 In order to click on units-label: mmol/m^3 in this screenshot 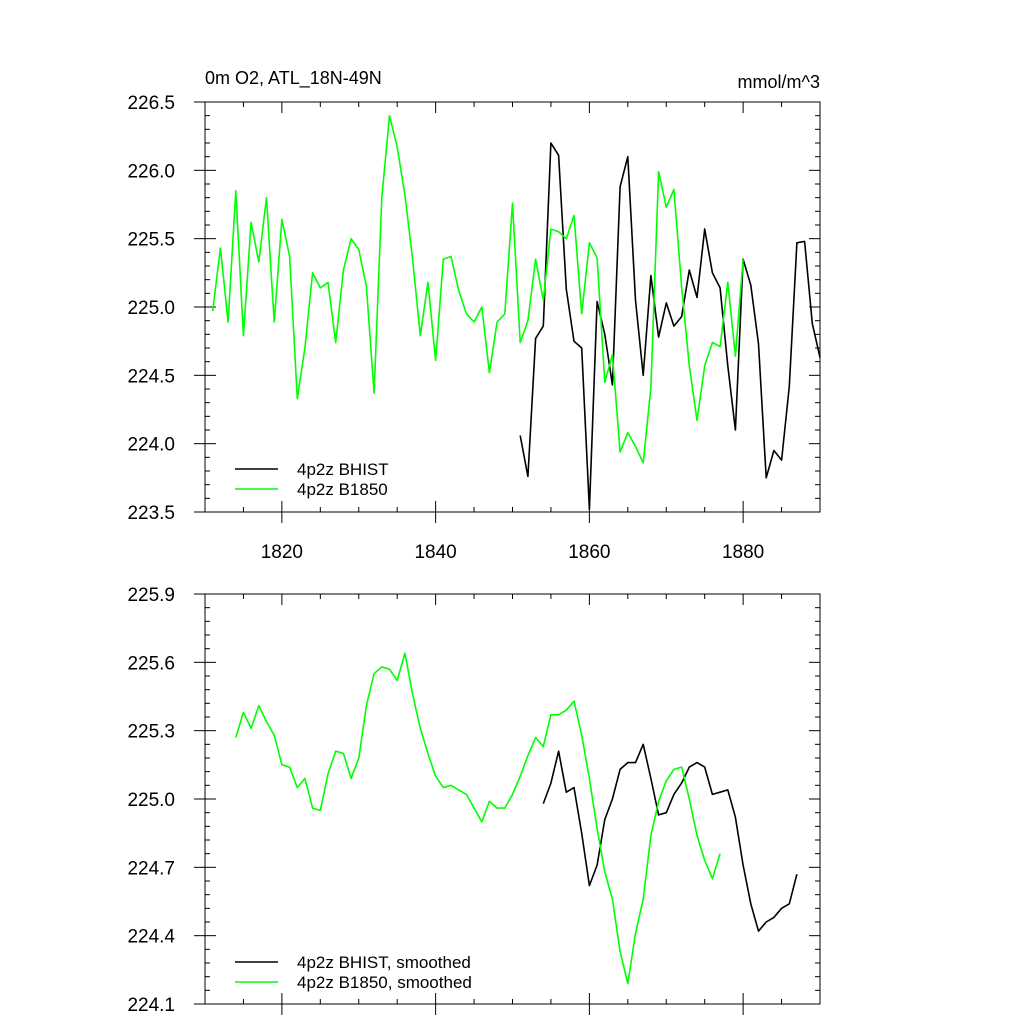, I will do `click(779, 82)`.